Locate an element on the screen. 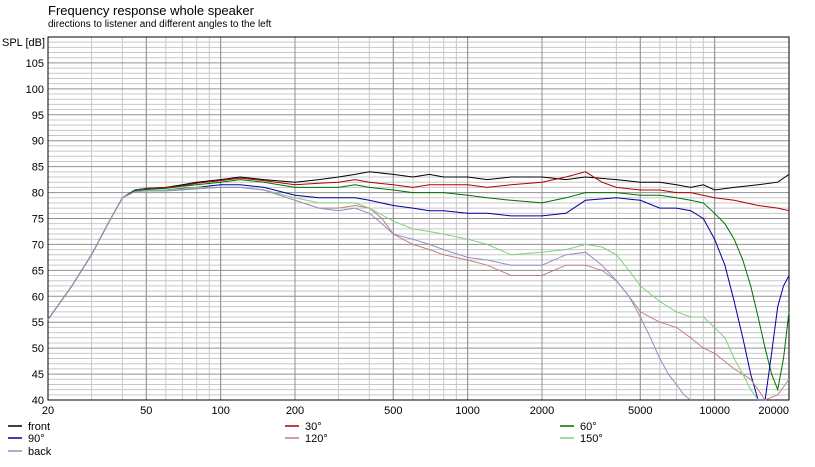 The image size is (815, 467). legend-label: front is located at coordinates (39, 427).